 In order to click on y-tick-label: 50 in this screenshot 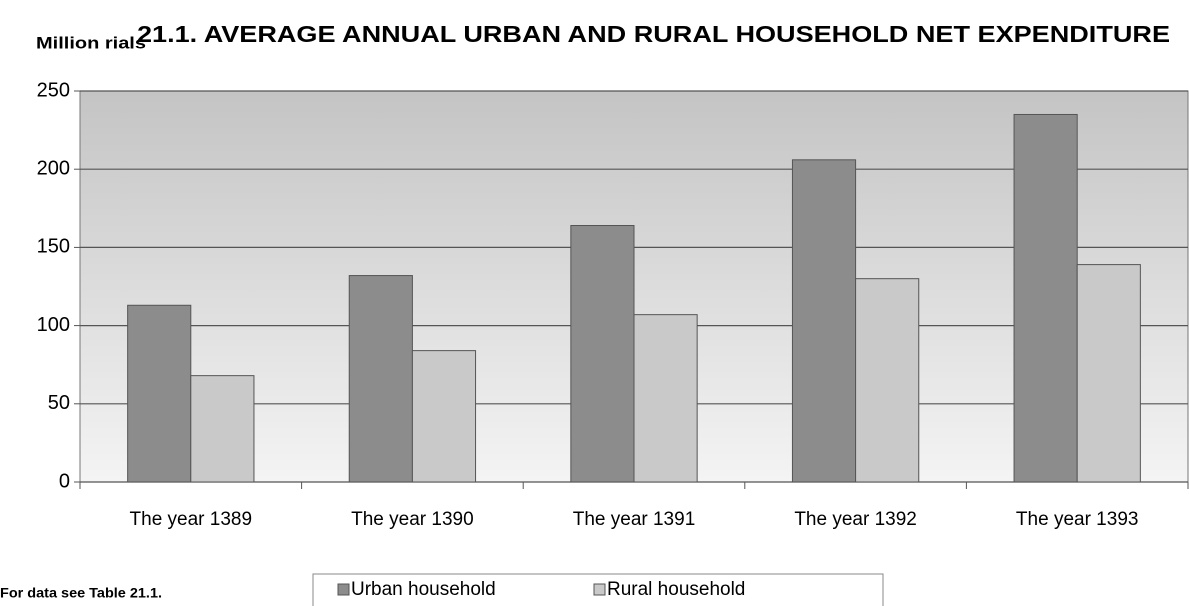, I will do `click(59, 403)`.